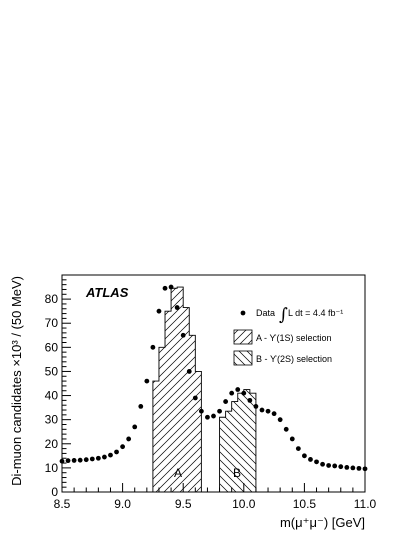 The width and height of the screenshot is (415, 537). What do you see at coordinates (265, 313) in the screenshot?
I see `legend-data-label: Data` at bounding box center [265, 313].